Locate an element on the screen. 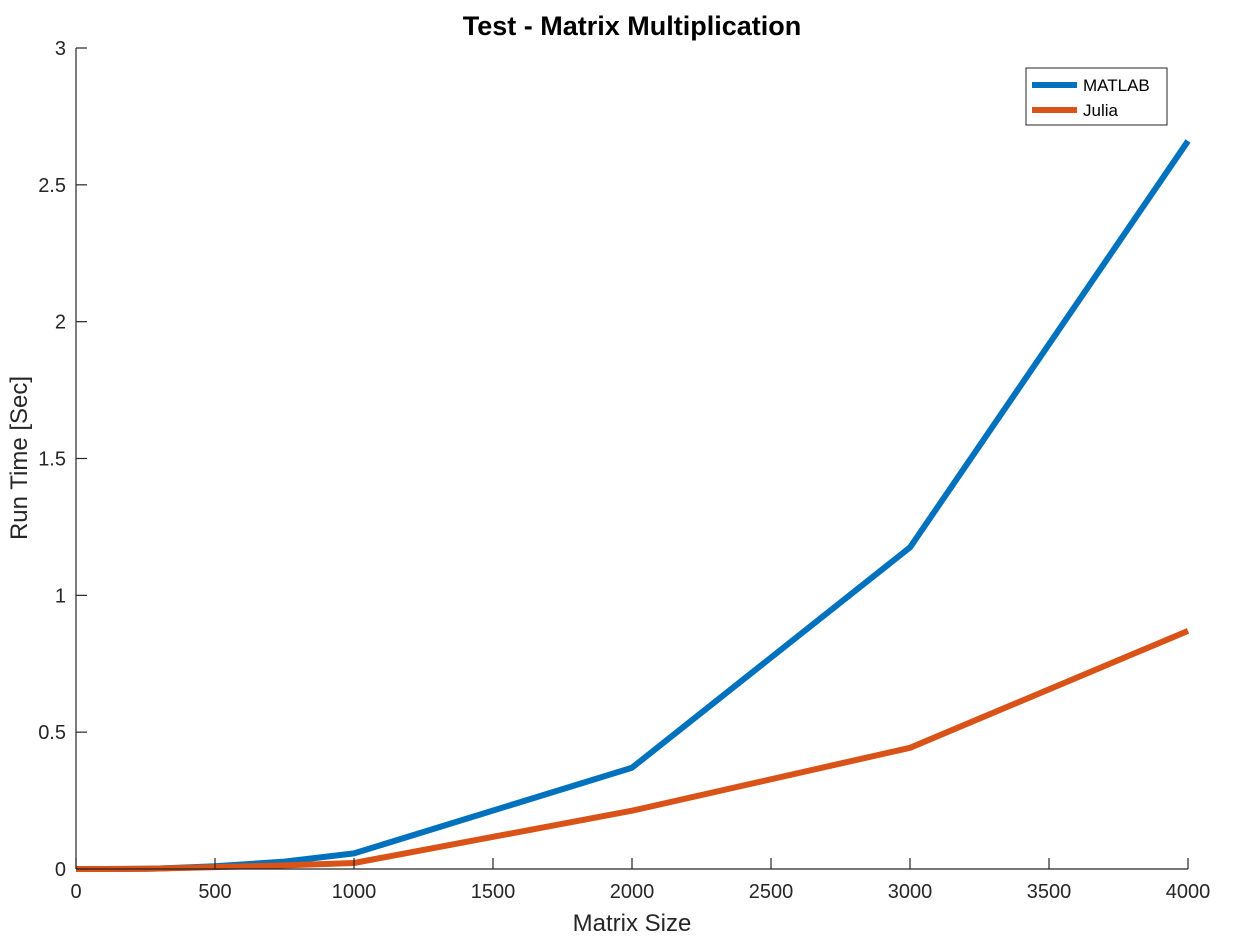 The image size is (1250, 943). y-axis-ticks: 0 0.5 1 1.5 2 2.5 3 is located at coordinates (62, 459).